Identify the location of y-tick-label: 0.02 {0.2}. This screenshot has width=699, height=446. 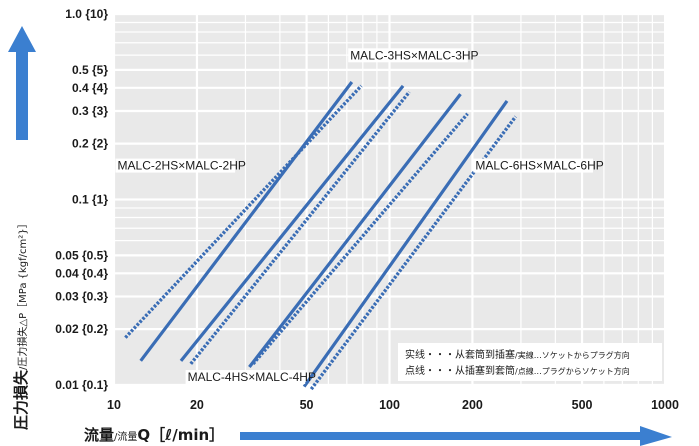
(81, 329).